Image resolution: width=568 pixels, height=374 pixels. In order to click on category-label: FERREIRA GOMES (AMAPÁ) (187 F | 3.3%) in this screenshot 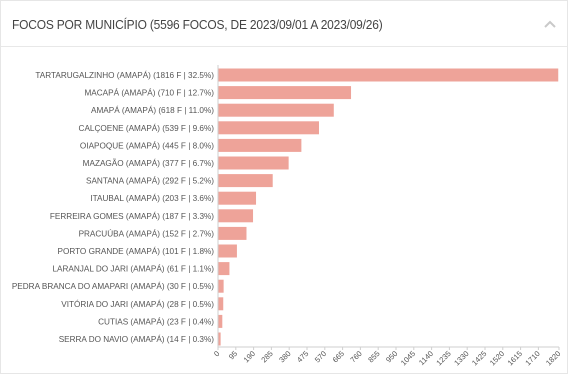, I will do `click(132, 216)`.